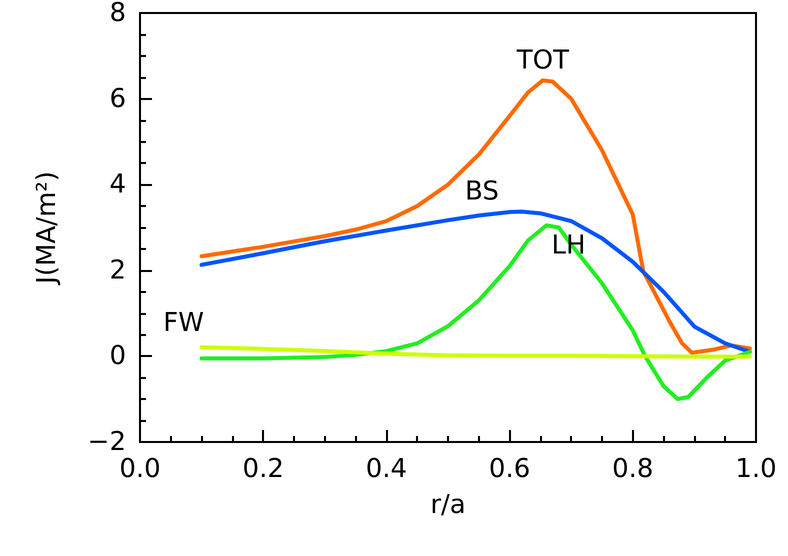 The height and width of the screenshot is (556, 788). I want to click on series-label: BS, so click(481, 191).